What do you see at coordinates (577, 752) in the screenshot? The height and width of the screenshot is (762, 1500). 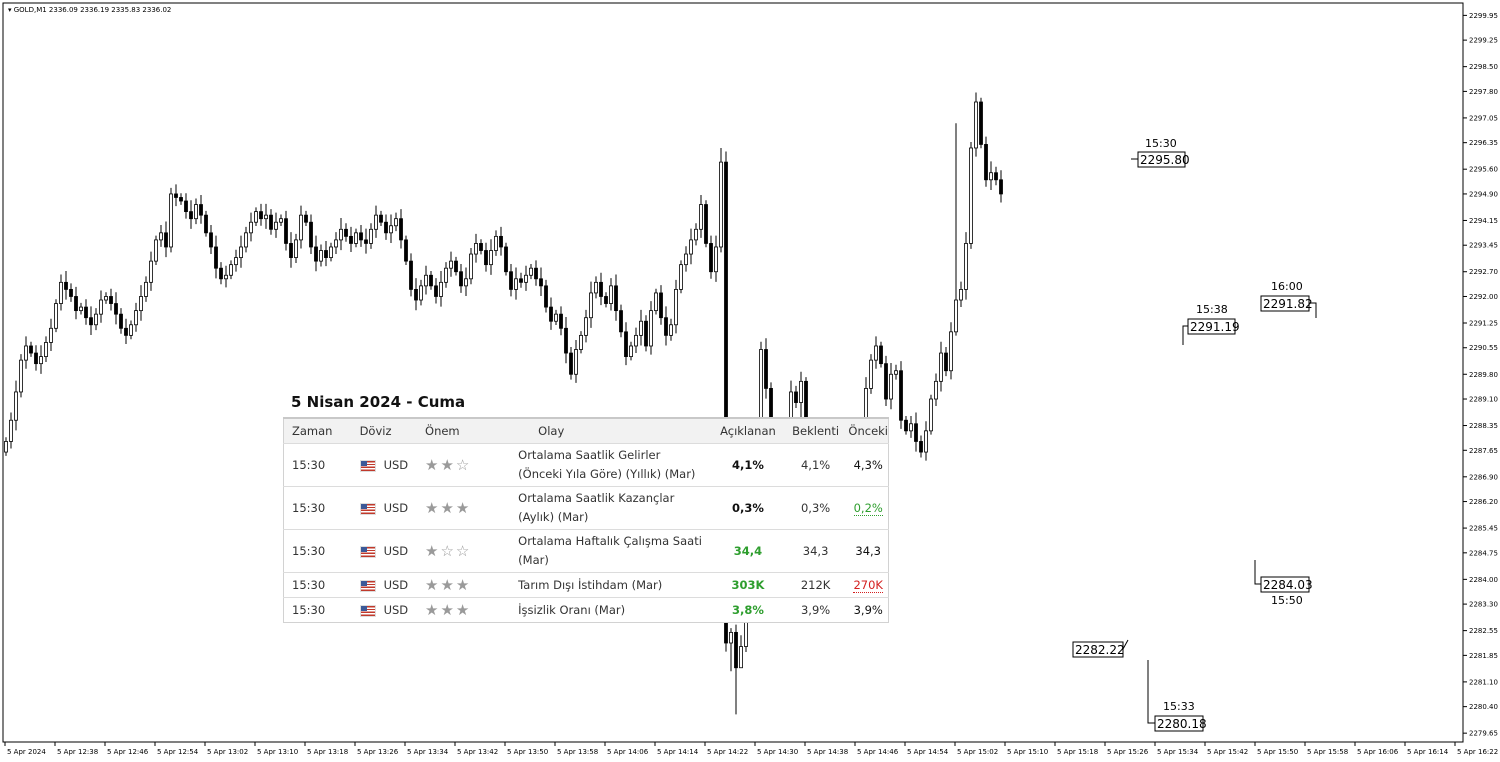 I see `x-tick-label: 5 Apr 13:58` at bounding box center [577, 752].